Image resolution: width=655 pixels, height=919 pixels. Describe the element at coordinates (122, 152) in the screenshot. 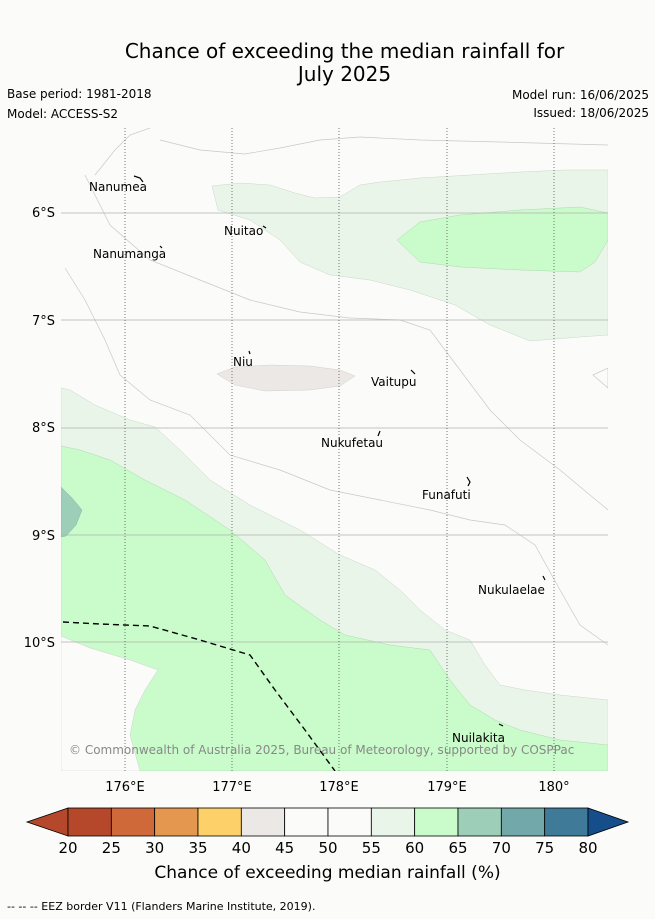

I see `contour-line-a` at that location.